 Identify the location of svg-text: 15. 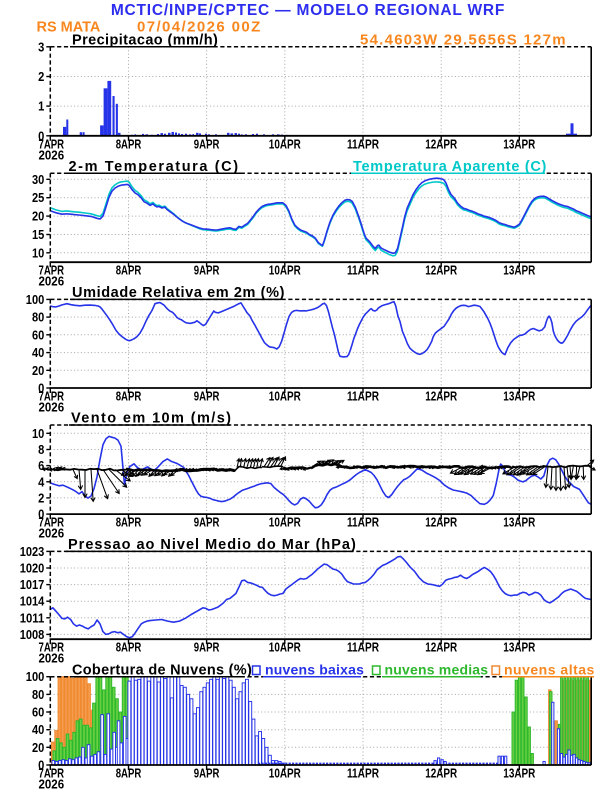
(38, 234).